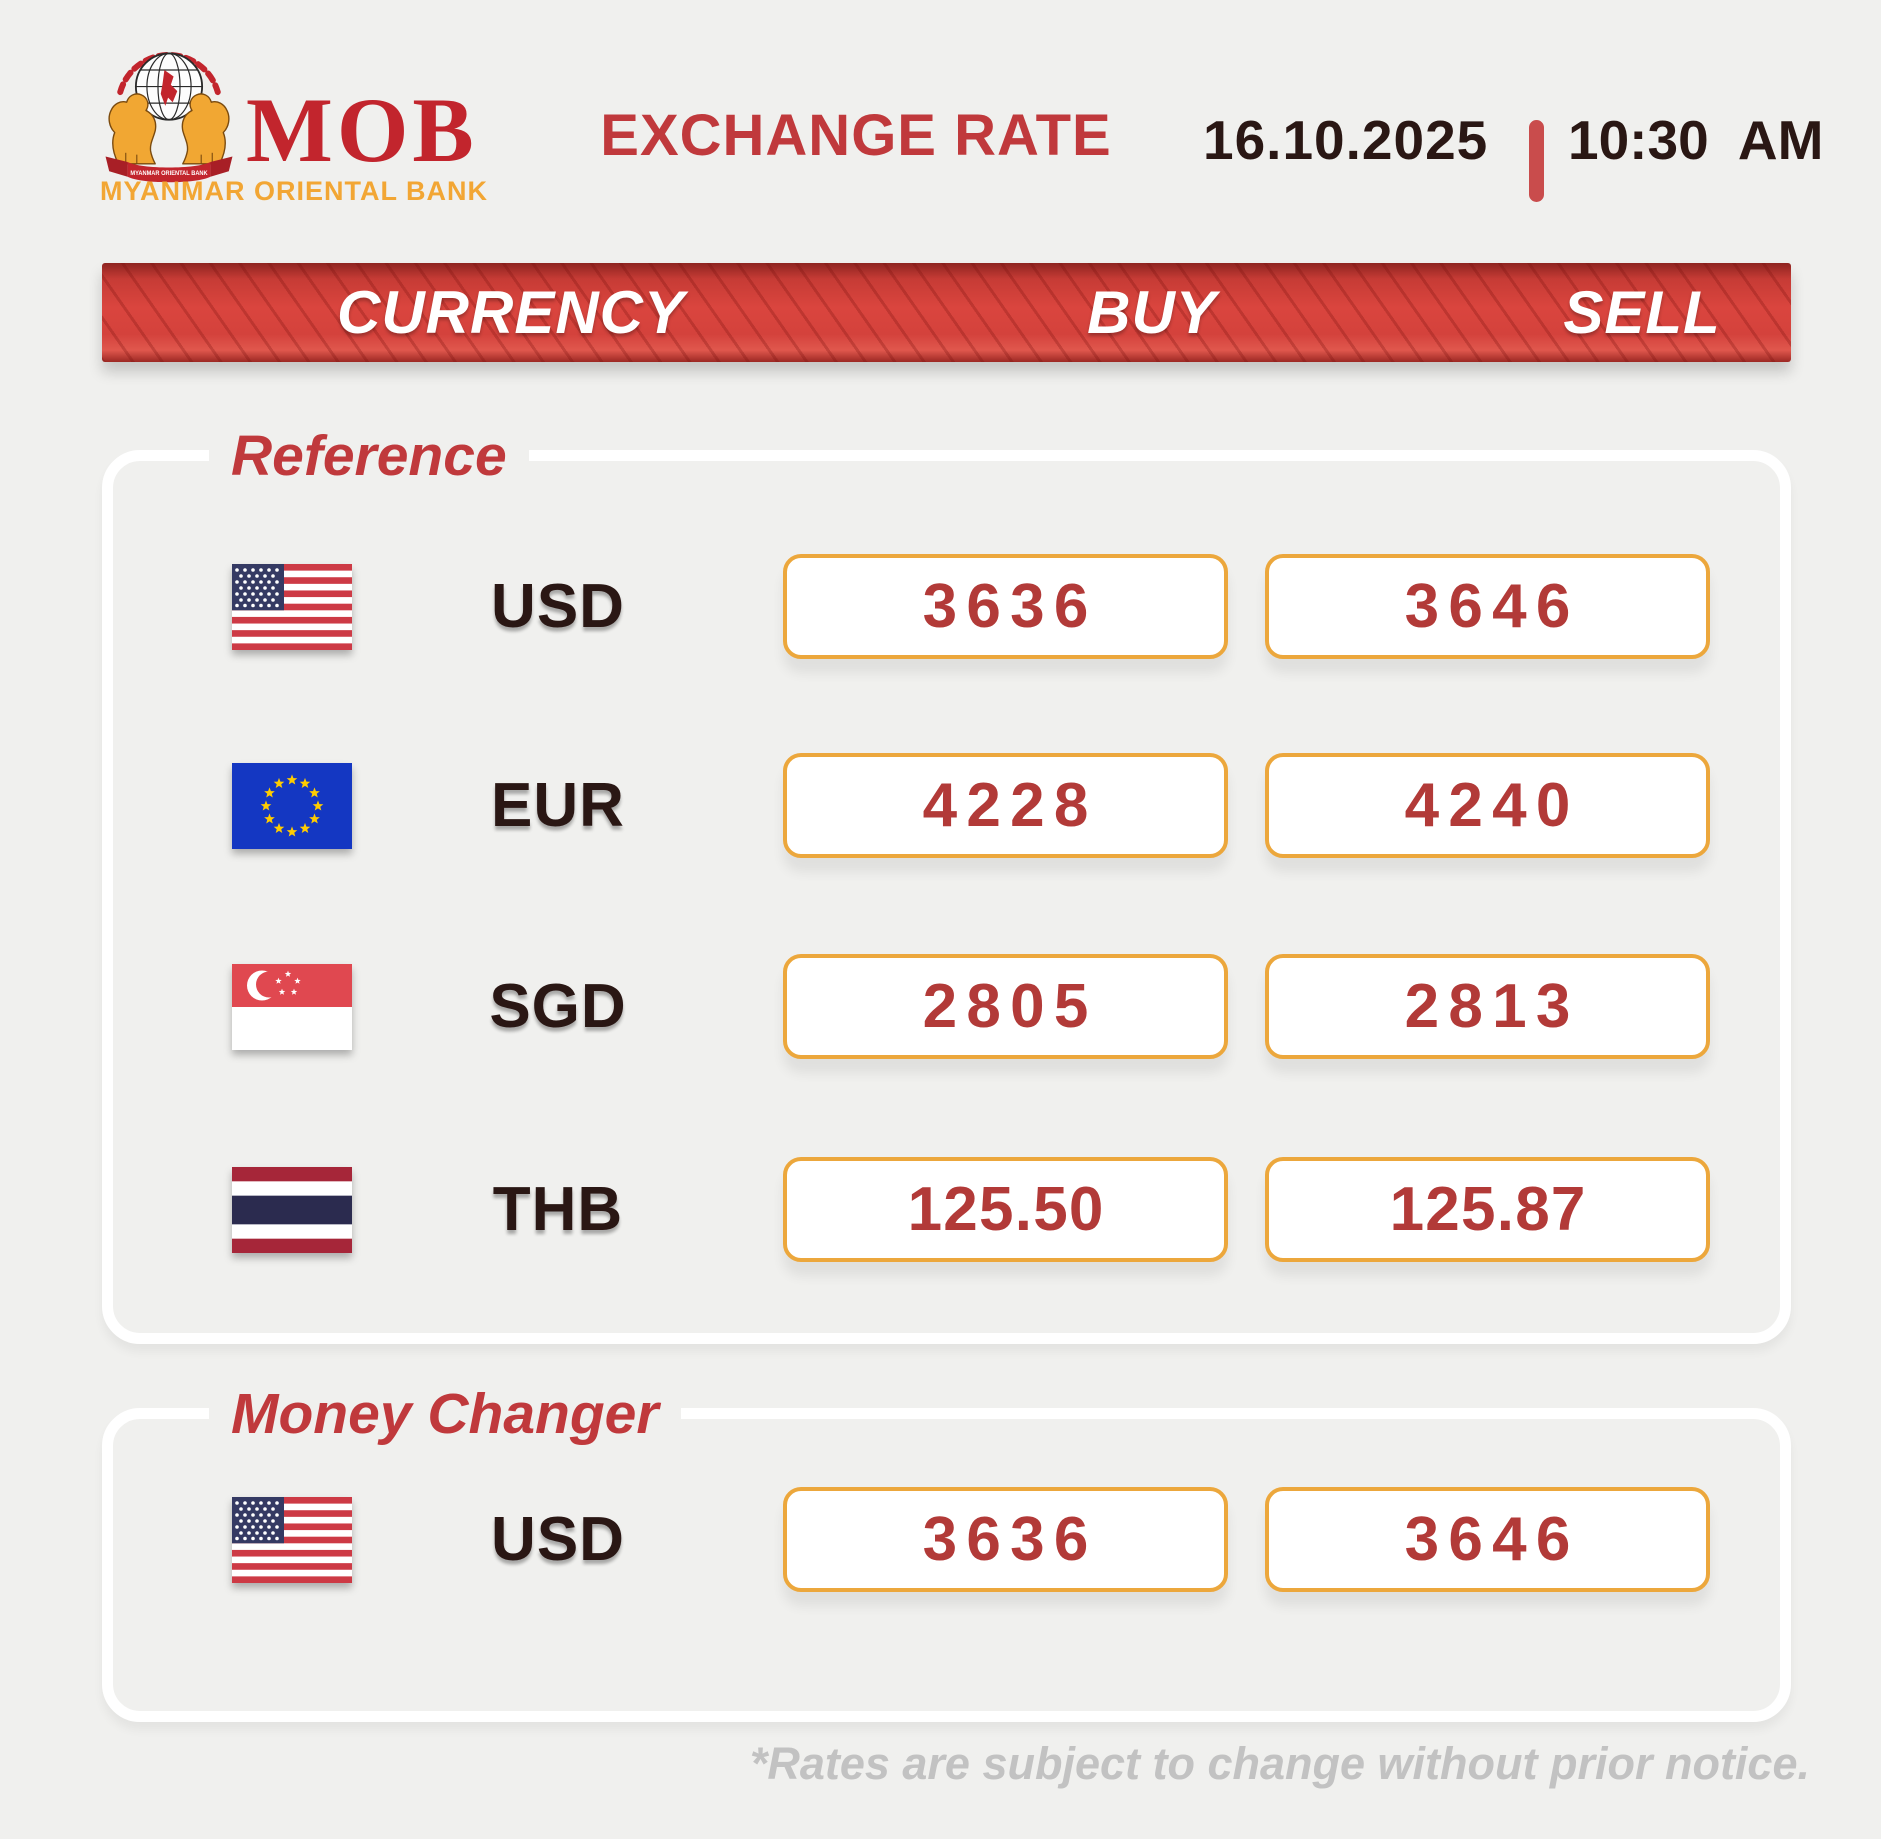 Image resolution: width=1881 pixels, height=1839 pixels. What do you see at coordinates (946, 312) in the screenshot?
I see `table-header-banner: CURRENCY BUY SELL` at bounding box center [946, 312].